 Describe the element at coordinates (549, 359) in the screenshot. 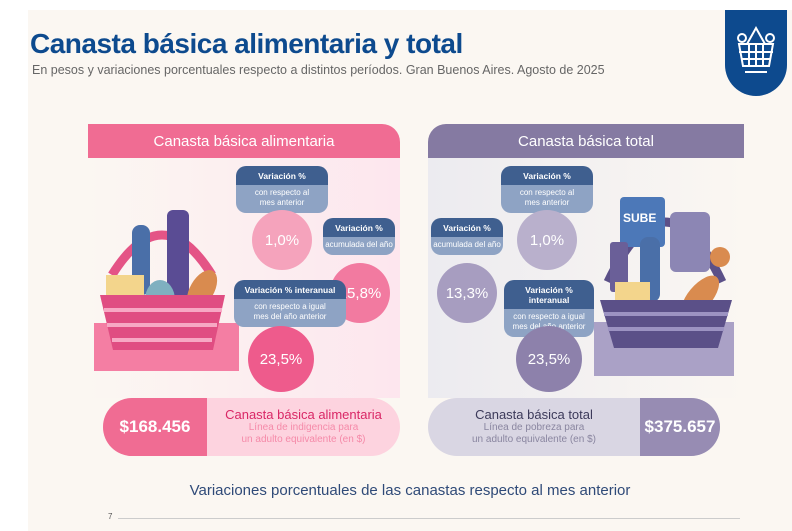

I see `cbt-yoy-value: 23,5%` at that location.